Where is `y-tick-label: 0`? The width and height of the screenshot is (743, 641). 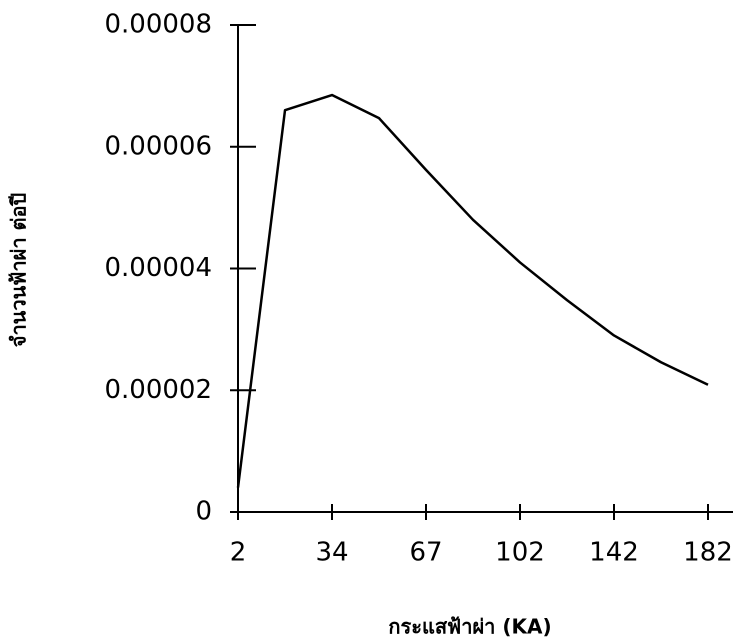 y-tick-label: 0 is located at coordinates (203, 512).